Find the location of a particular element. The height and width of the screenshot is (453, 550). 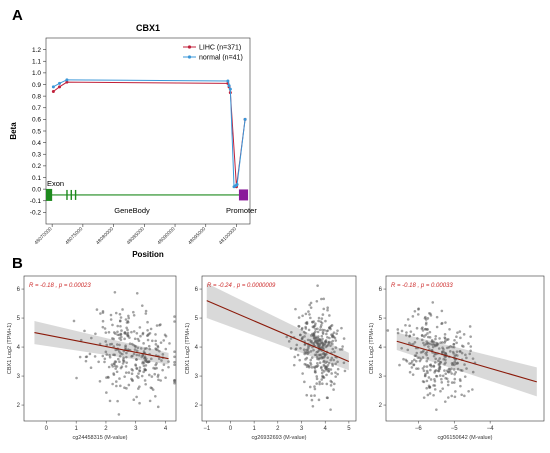

x-tick-label: 48100000 is located at coordinates (228, 236).